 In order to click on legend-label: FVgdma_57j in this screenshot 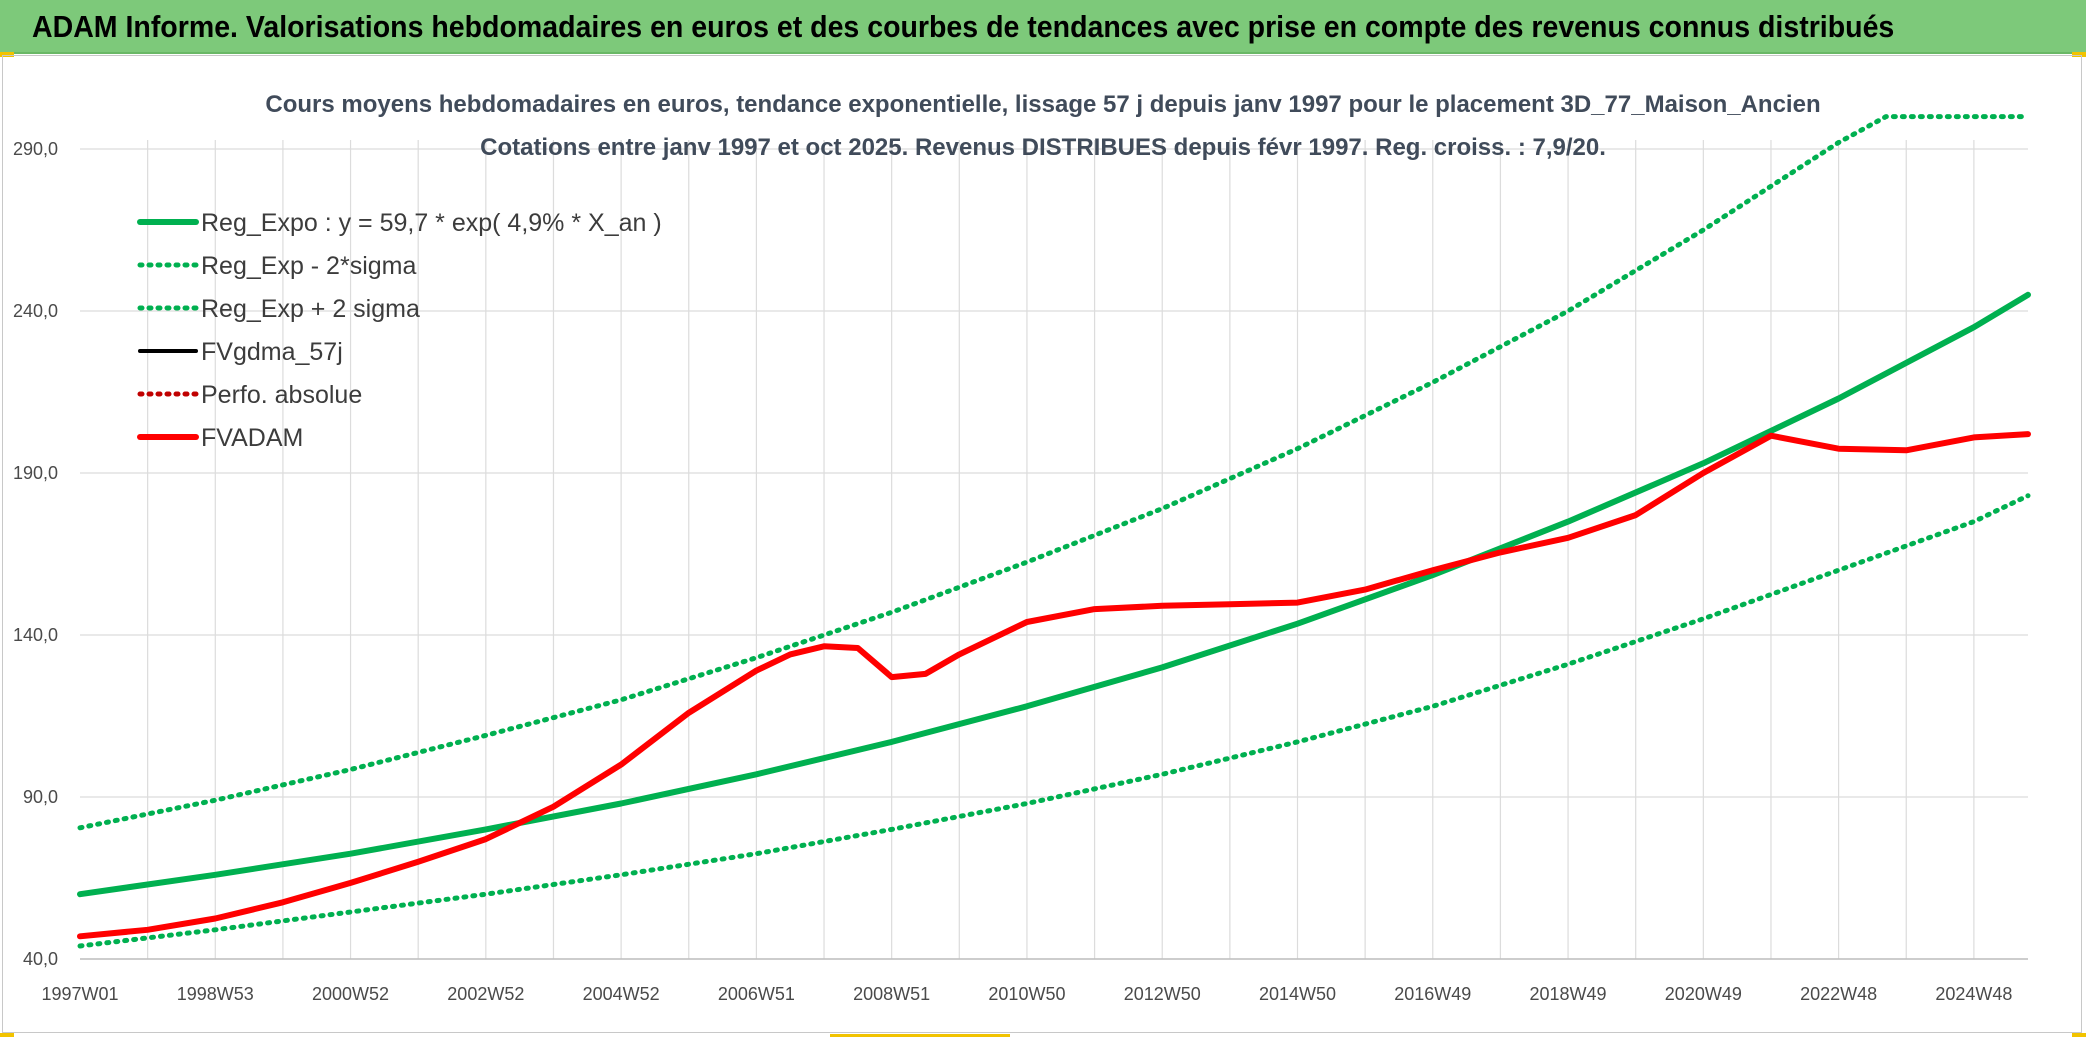, I will do `click(272, 352)`.